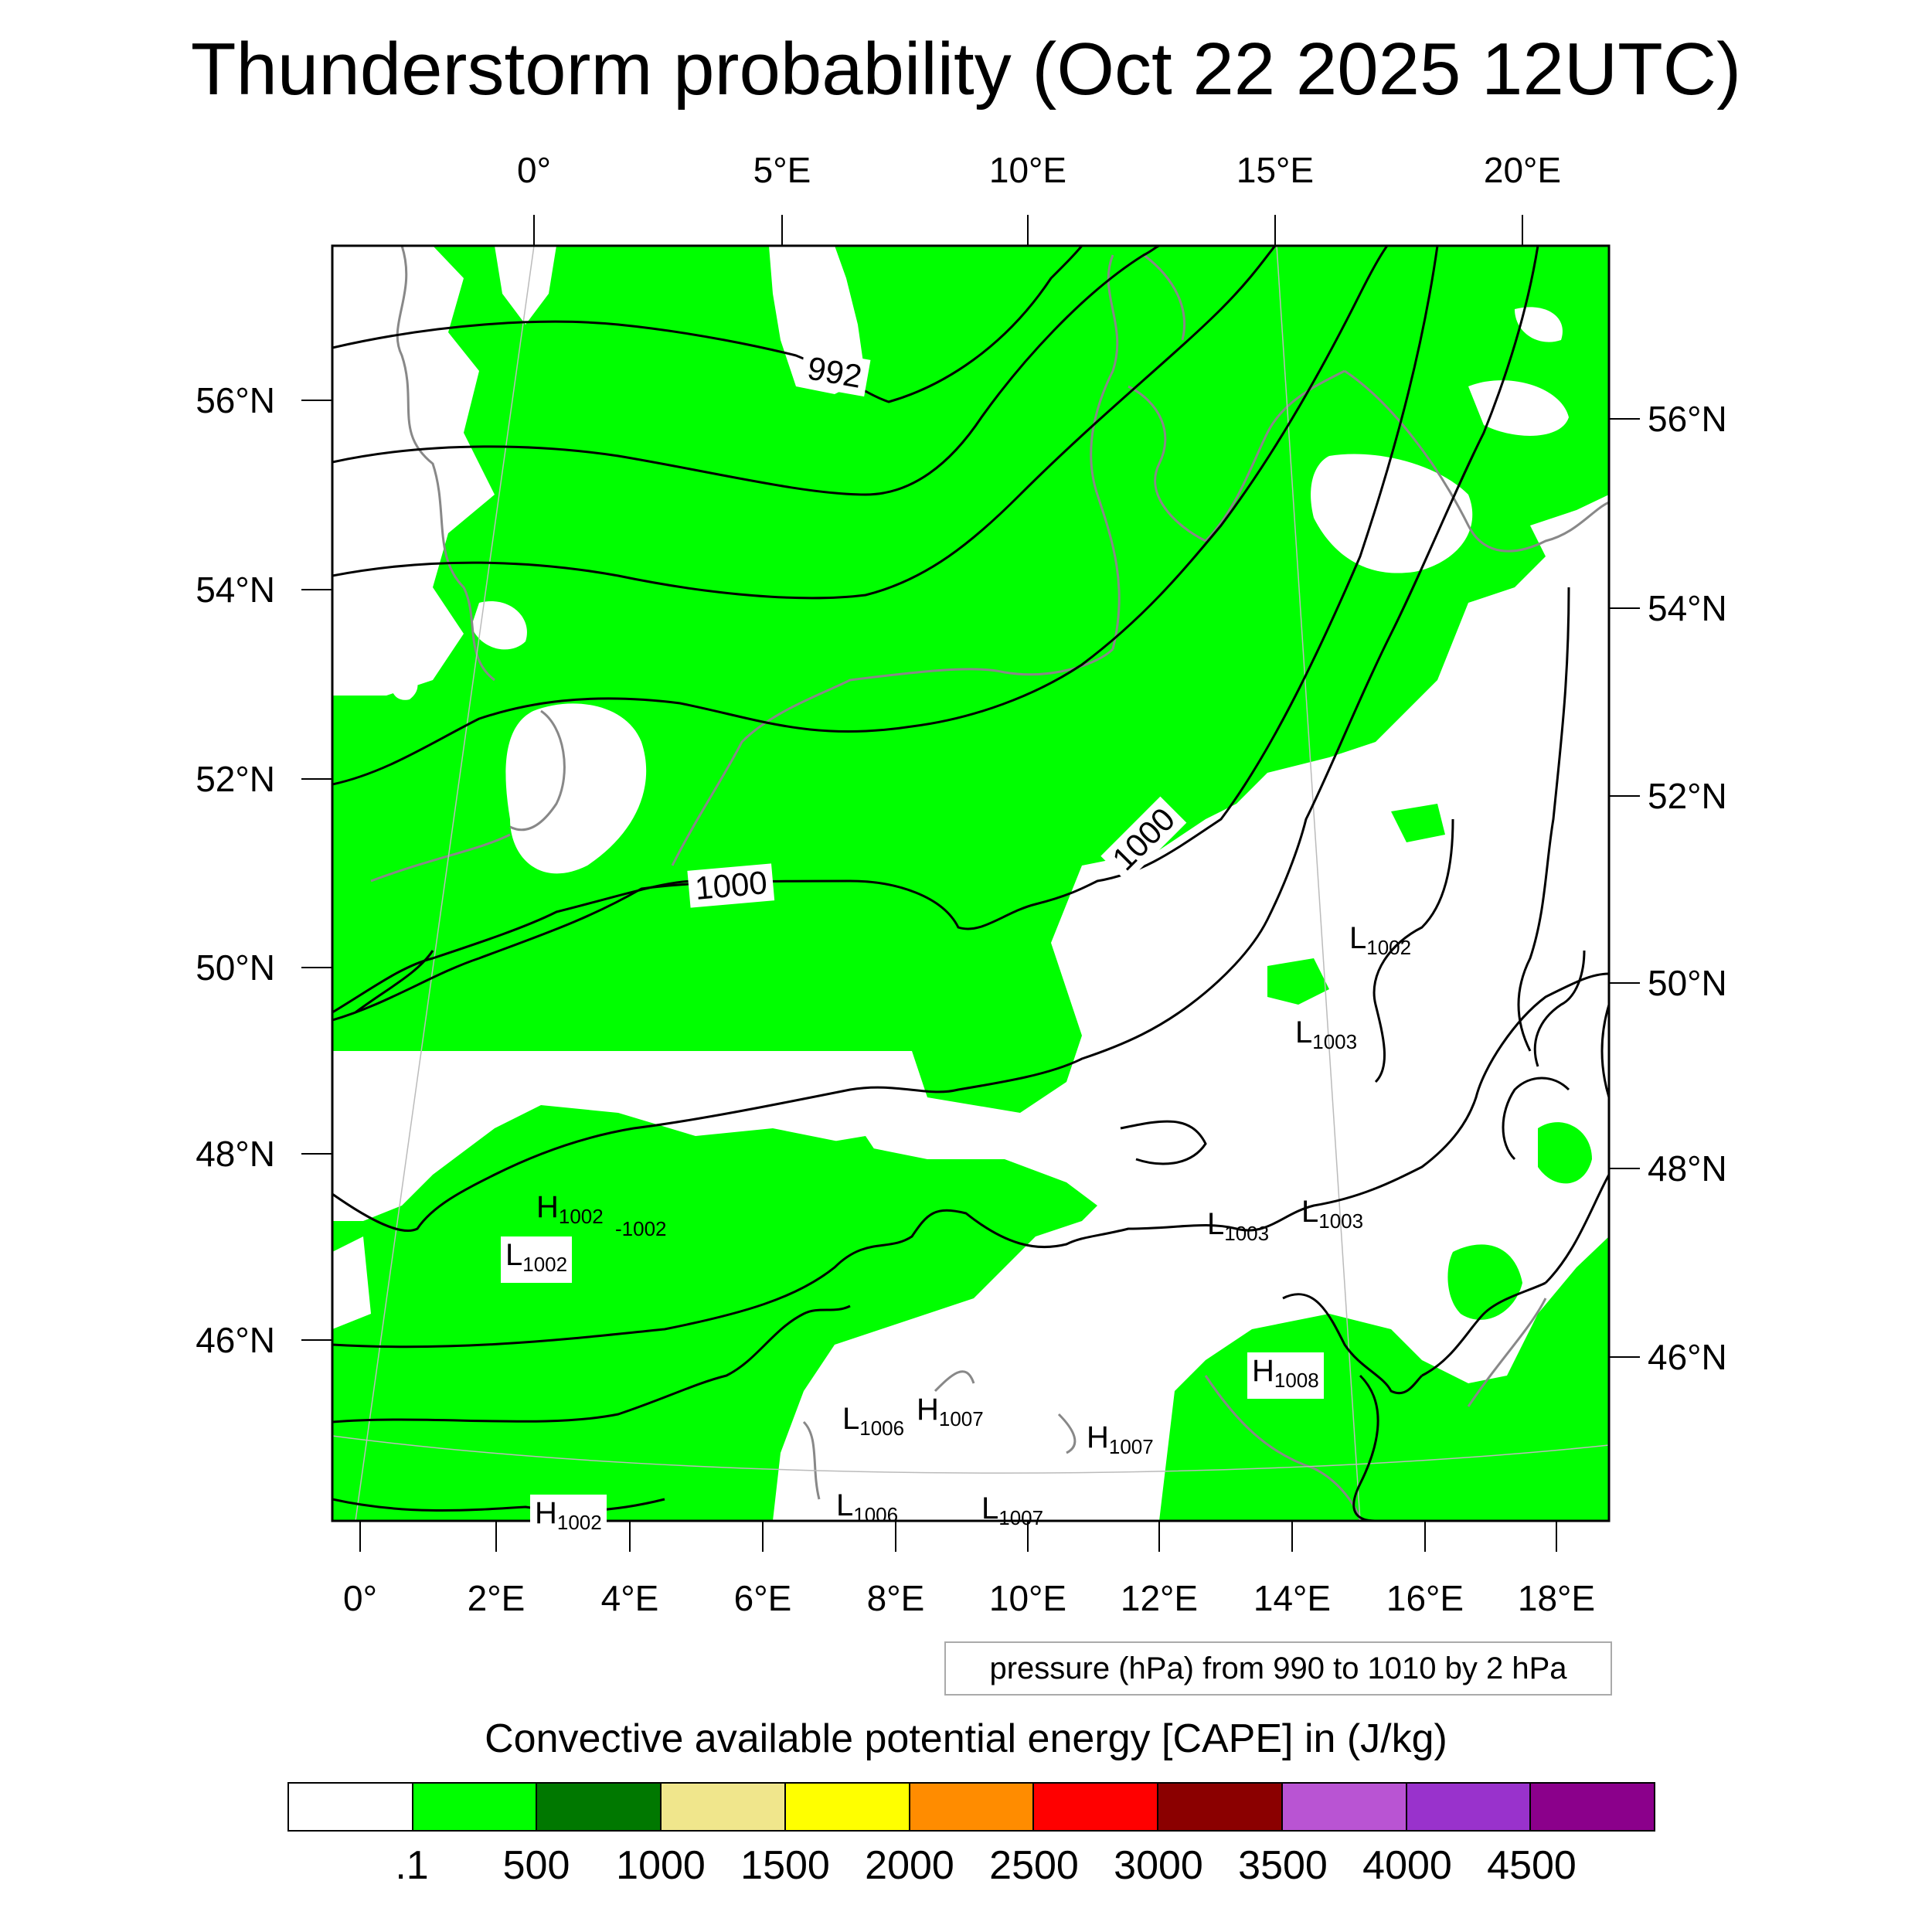  Describe the element at coordinates (1687, 796) in the screenshot. I see `right-lat-label: 52°N` at that location.